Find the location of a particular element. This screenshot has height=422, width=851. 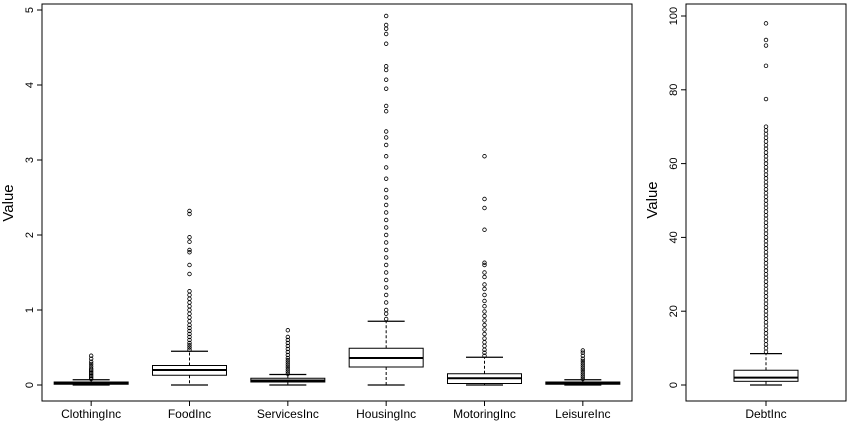

y-tick-label: 5 is located at coordinates (30, 10).